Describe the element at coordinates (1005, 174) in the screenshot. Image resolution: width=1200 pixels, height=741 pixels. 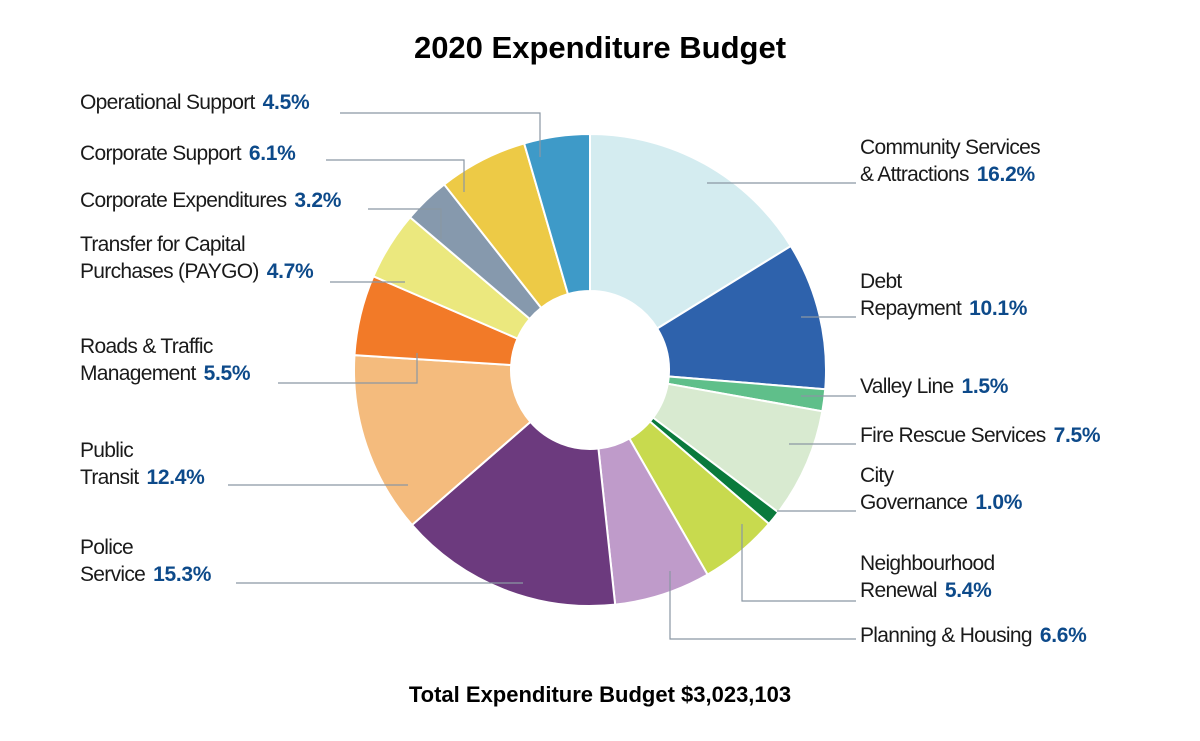
I see `slice-percent: 16.2%` at that location.